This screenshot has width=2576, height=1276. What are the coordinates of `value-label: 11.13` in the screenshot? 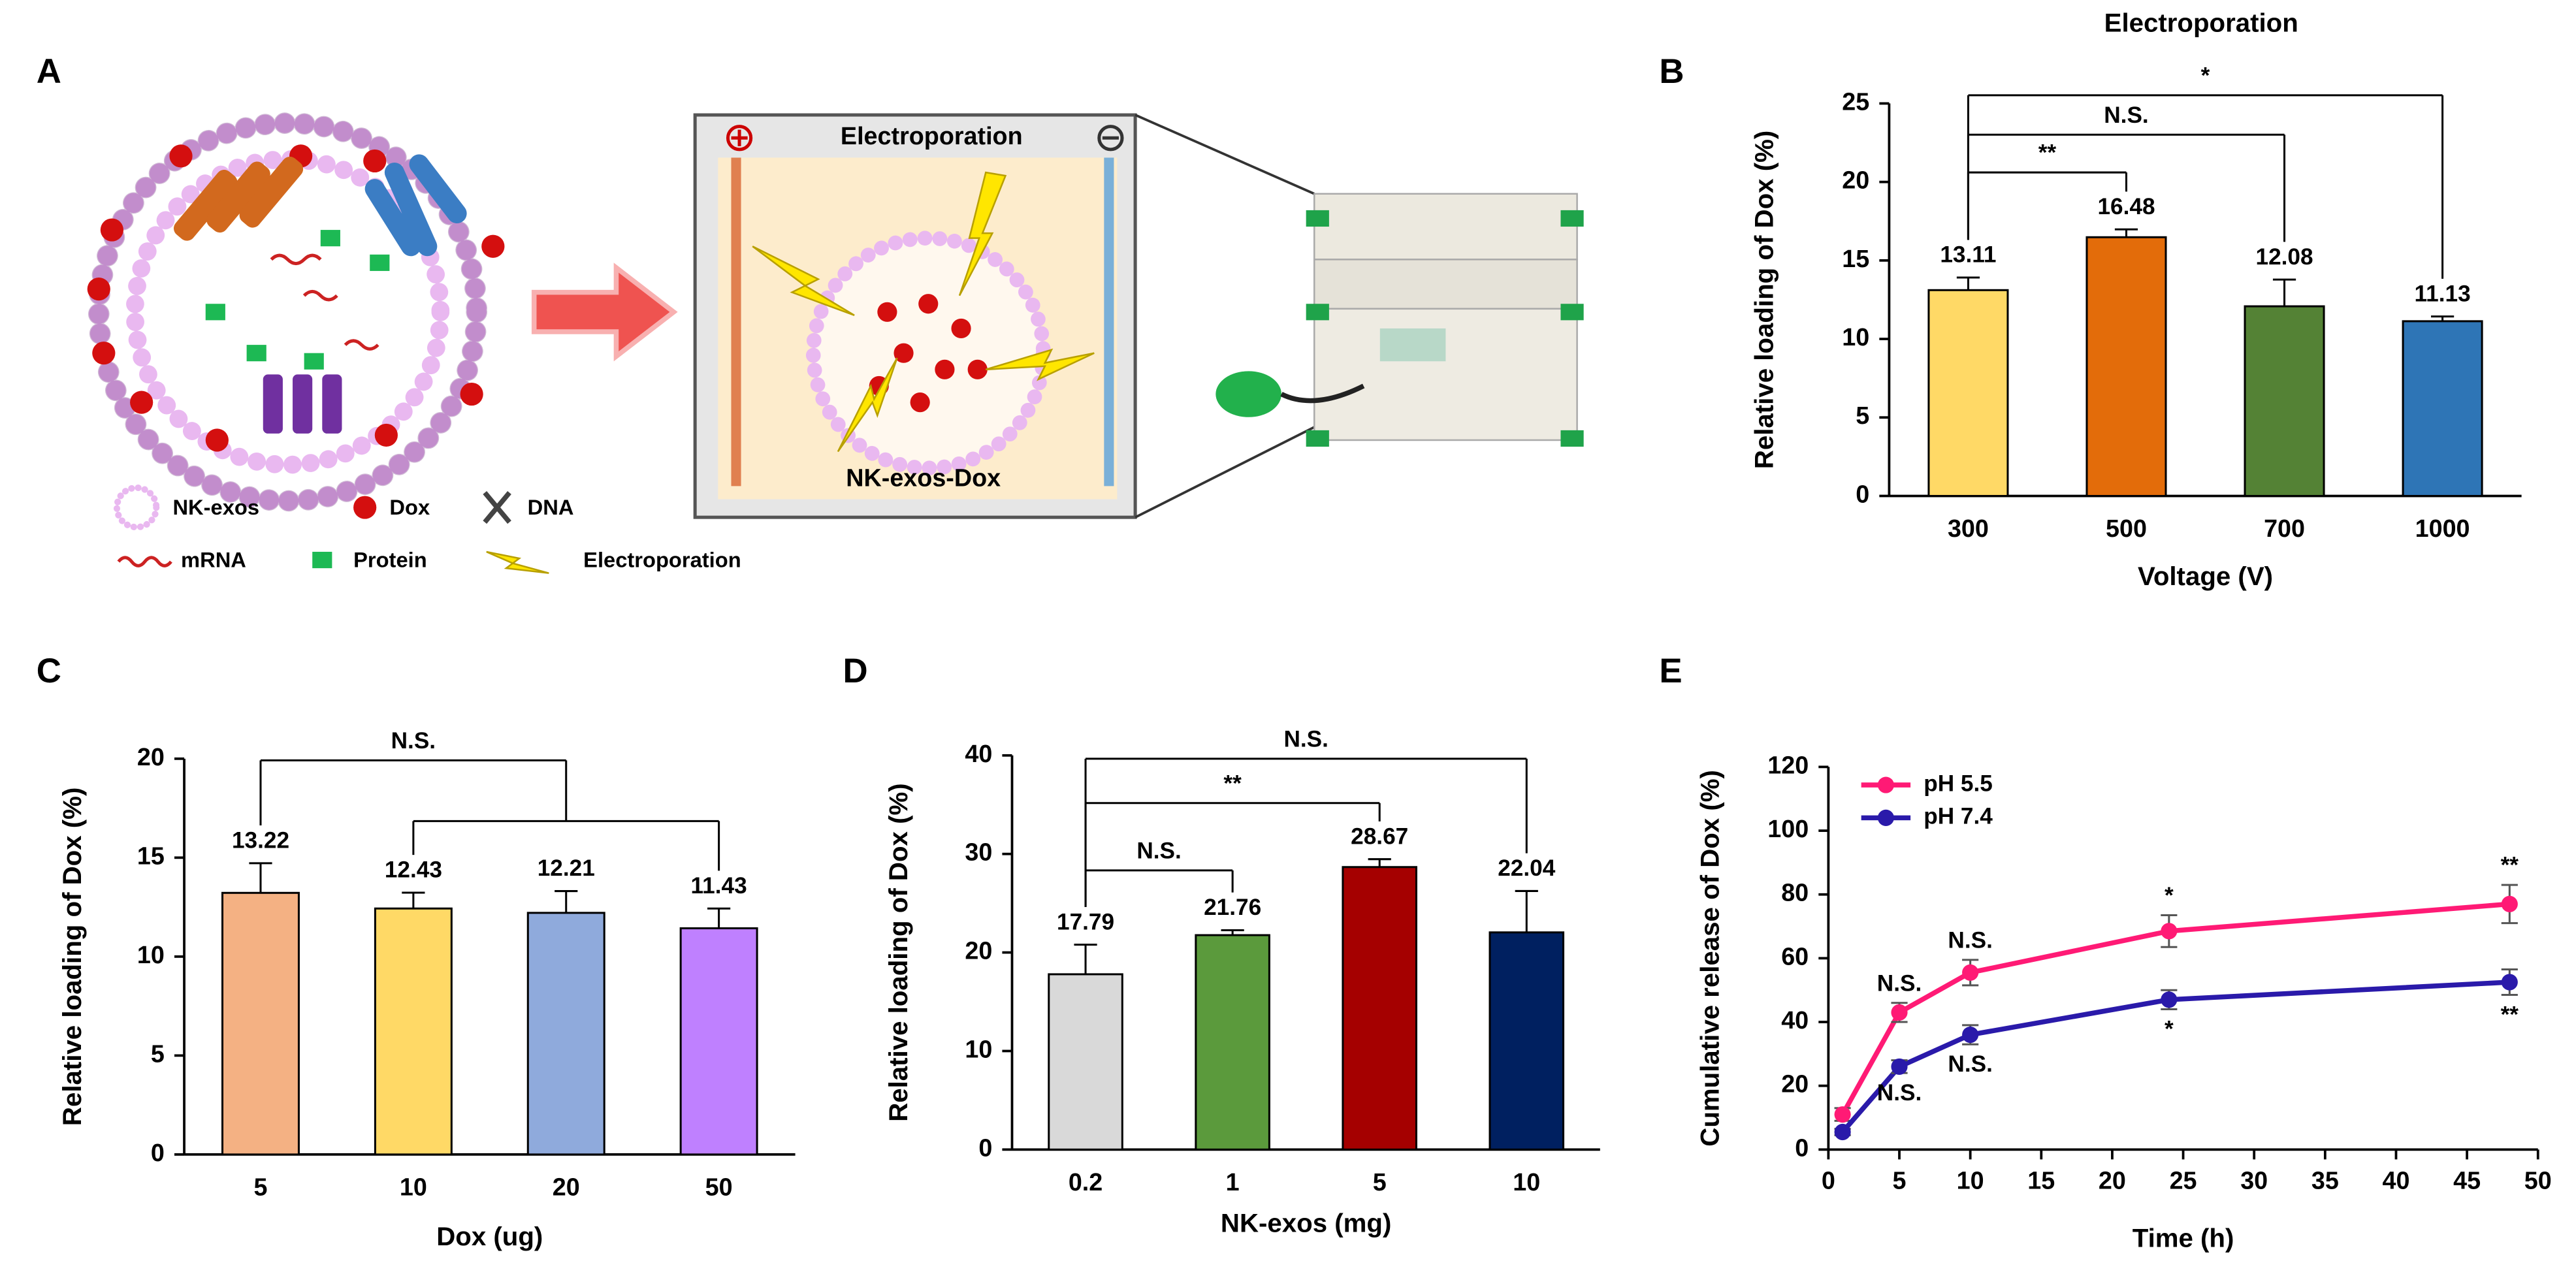 It's located at (2443, 293).